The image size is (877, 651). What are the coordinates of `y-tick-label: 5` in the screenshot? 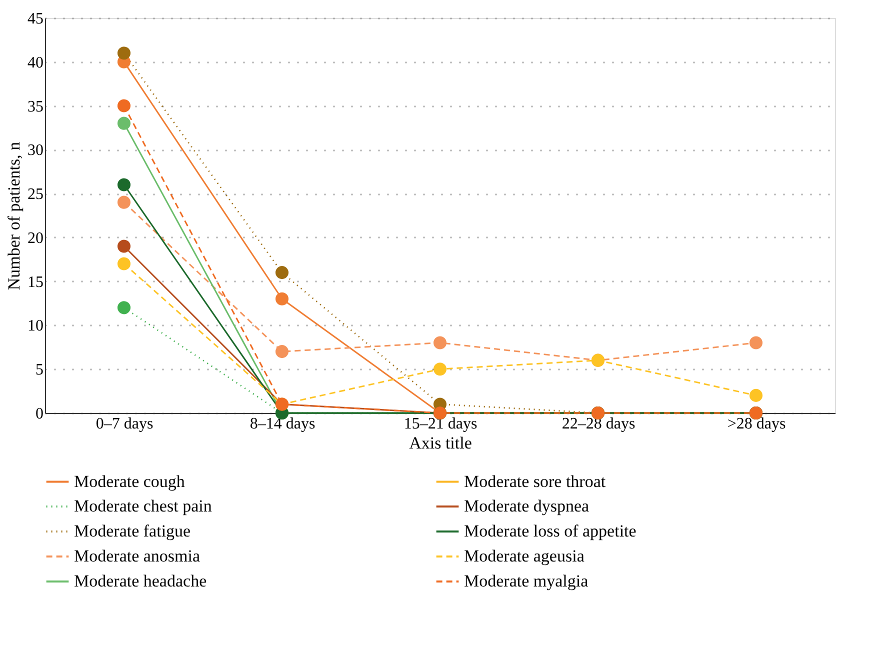 It's located at (40, 370).